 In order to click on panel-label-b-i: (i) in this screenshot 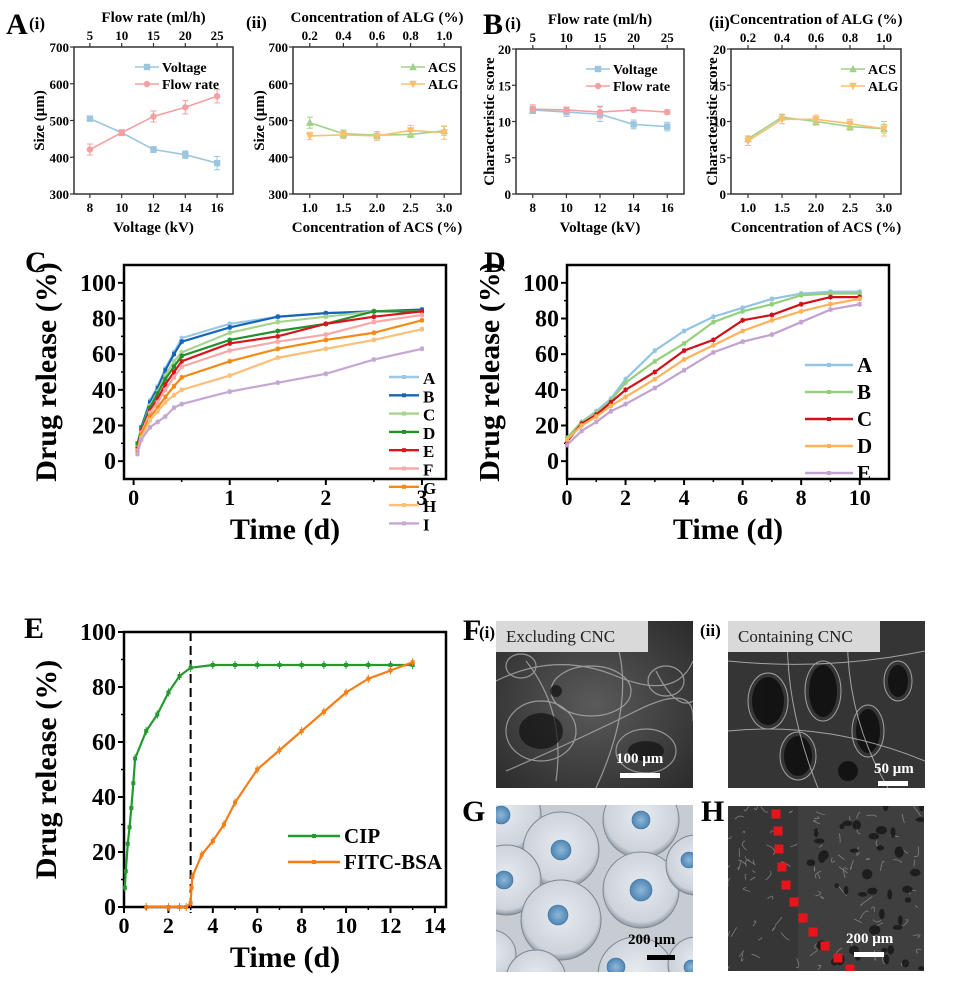, I will do `click(513, 23)`.